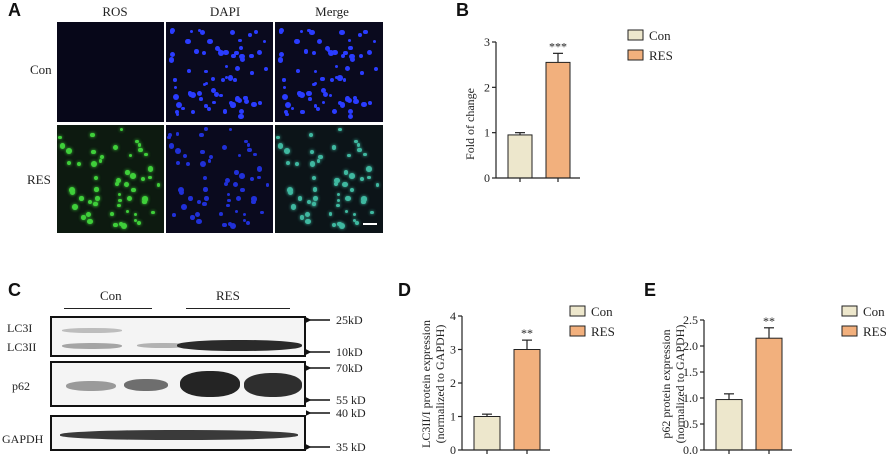 This screenshot has height=457, width=886. What do you see at coordinates (41, 69) in the screenshot?
I see `row-label-con: Con` at bounding box center [41, 69].